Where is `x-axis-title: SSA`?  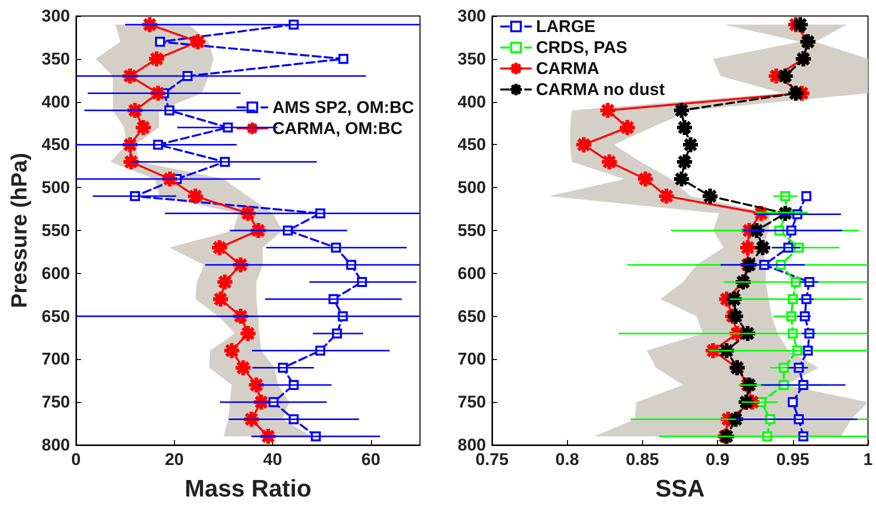 x-axis-title: SSA is located at coordinates (680, 489).